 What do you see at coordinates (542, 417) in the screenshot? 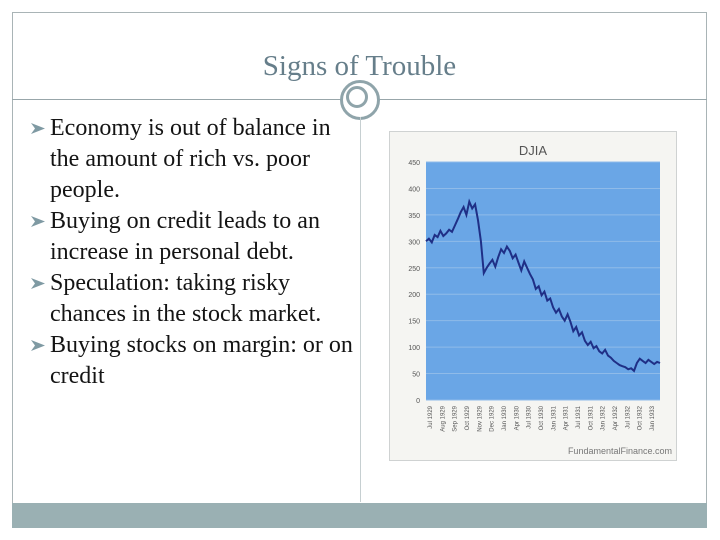
I see `x-tick-label: Oct 1930` at bounding box center [542, 417].